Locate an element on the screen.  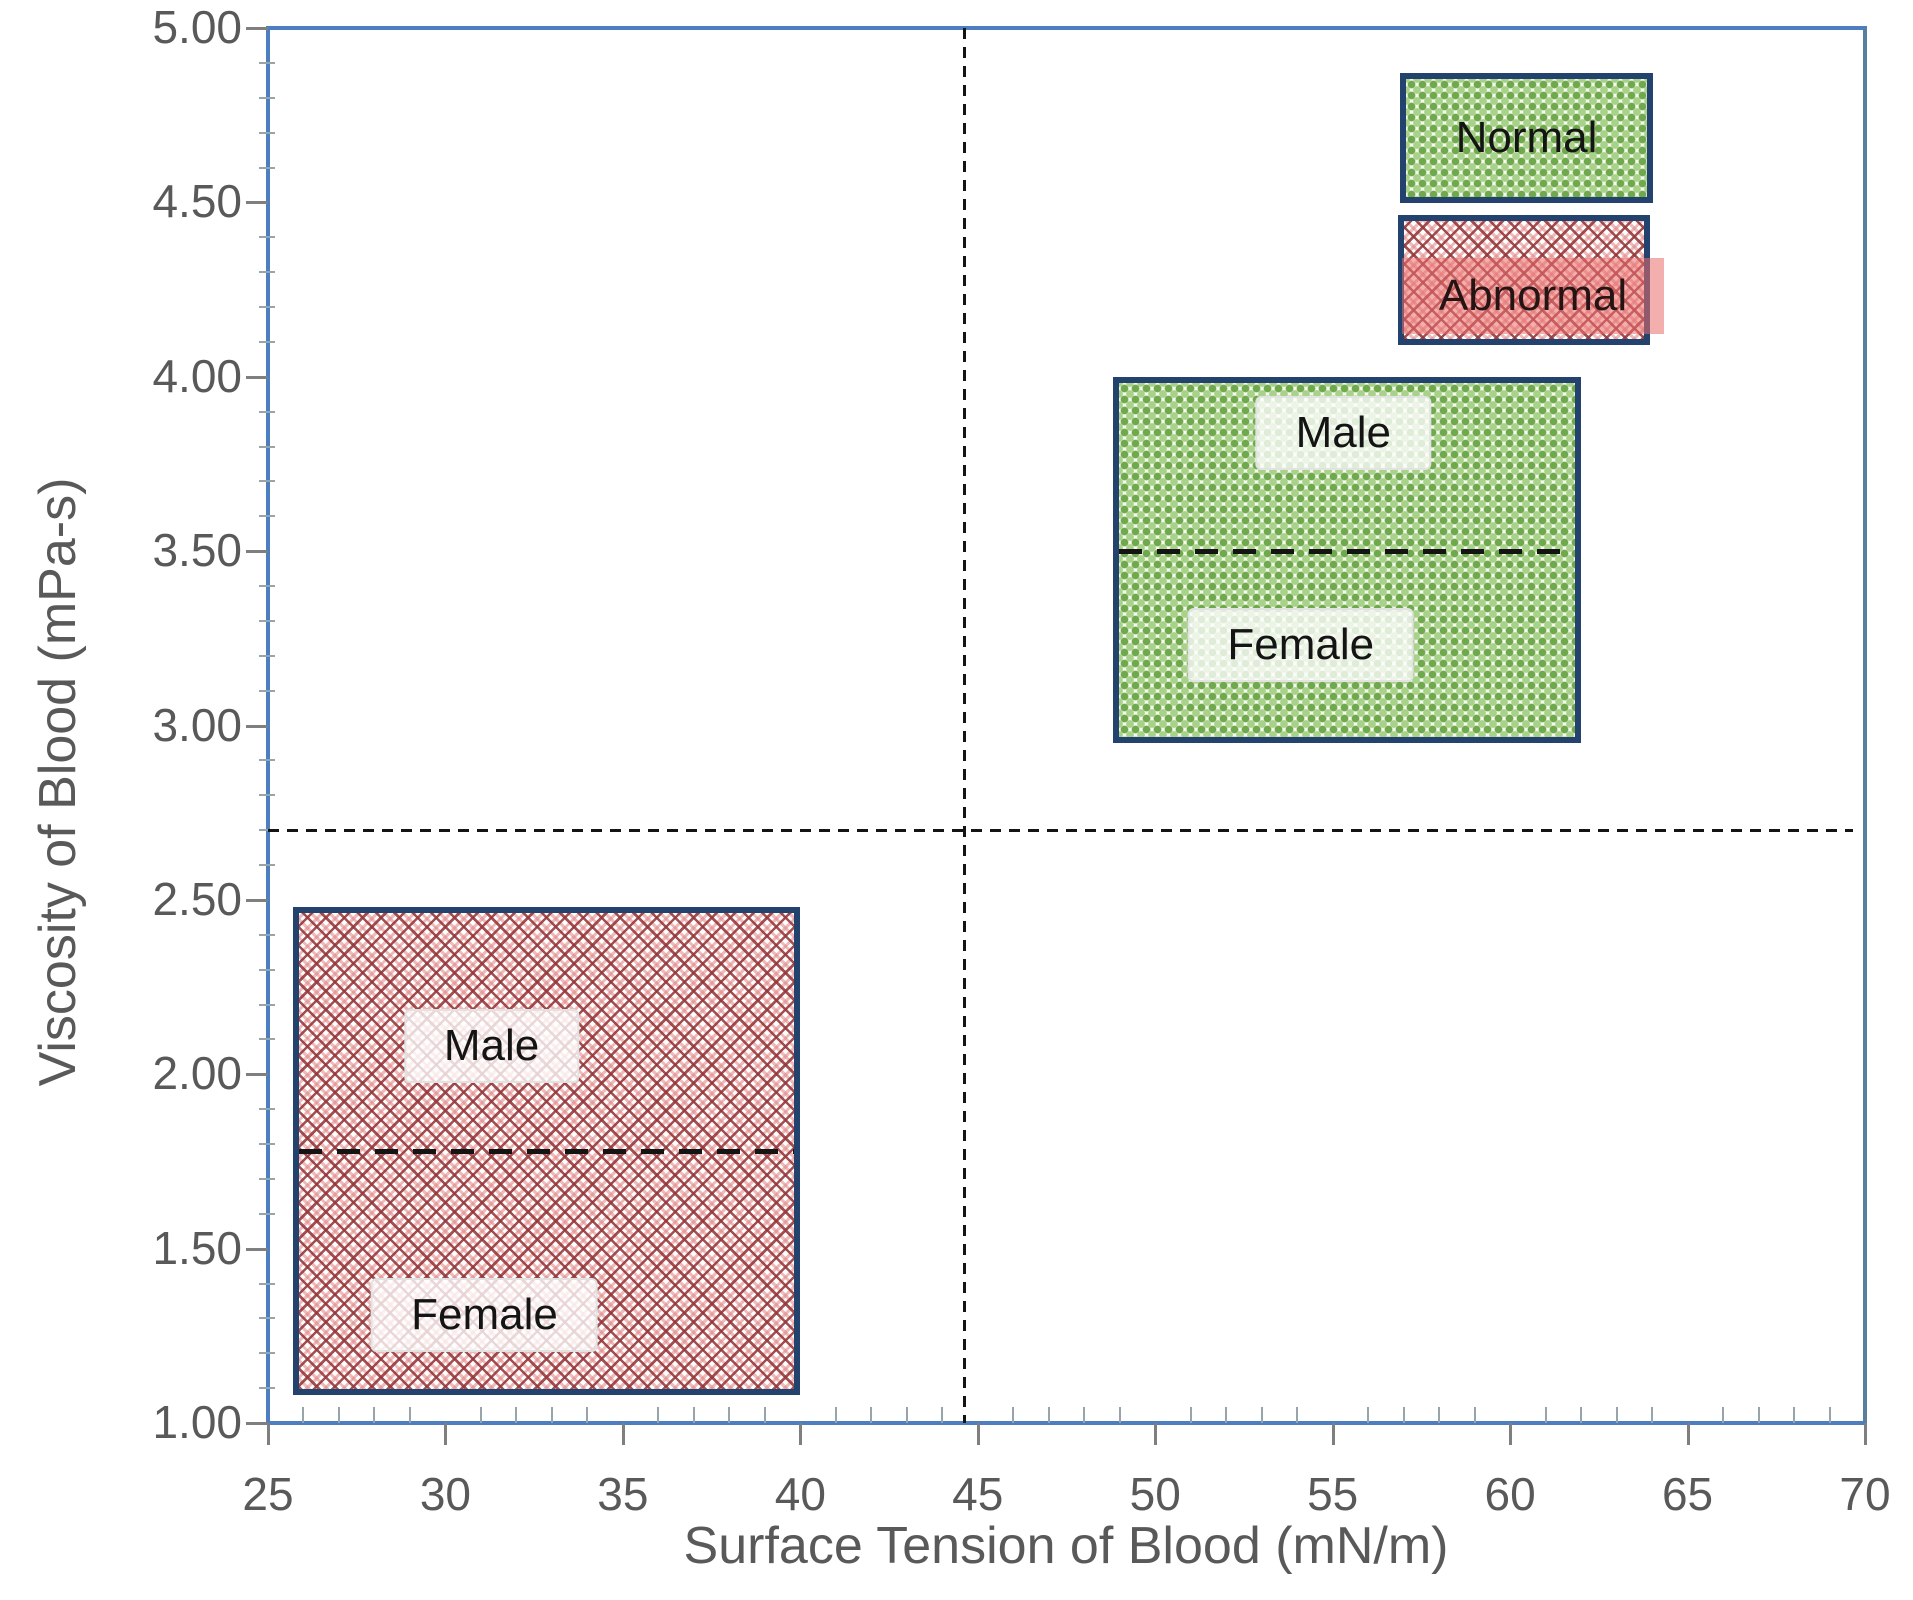
x-axis-tick-label: 55 is located at coordinates (1333, 1494).